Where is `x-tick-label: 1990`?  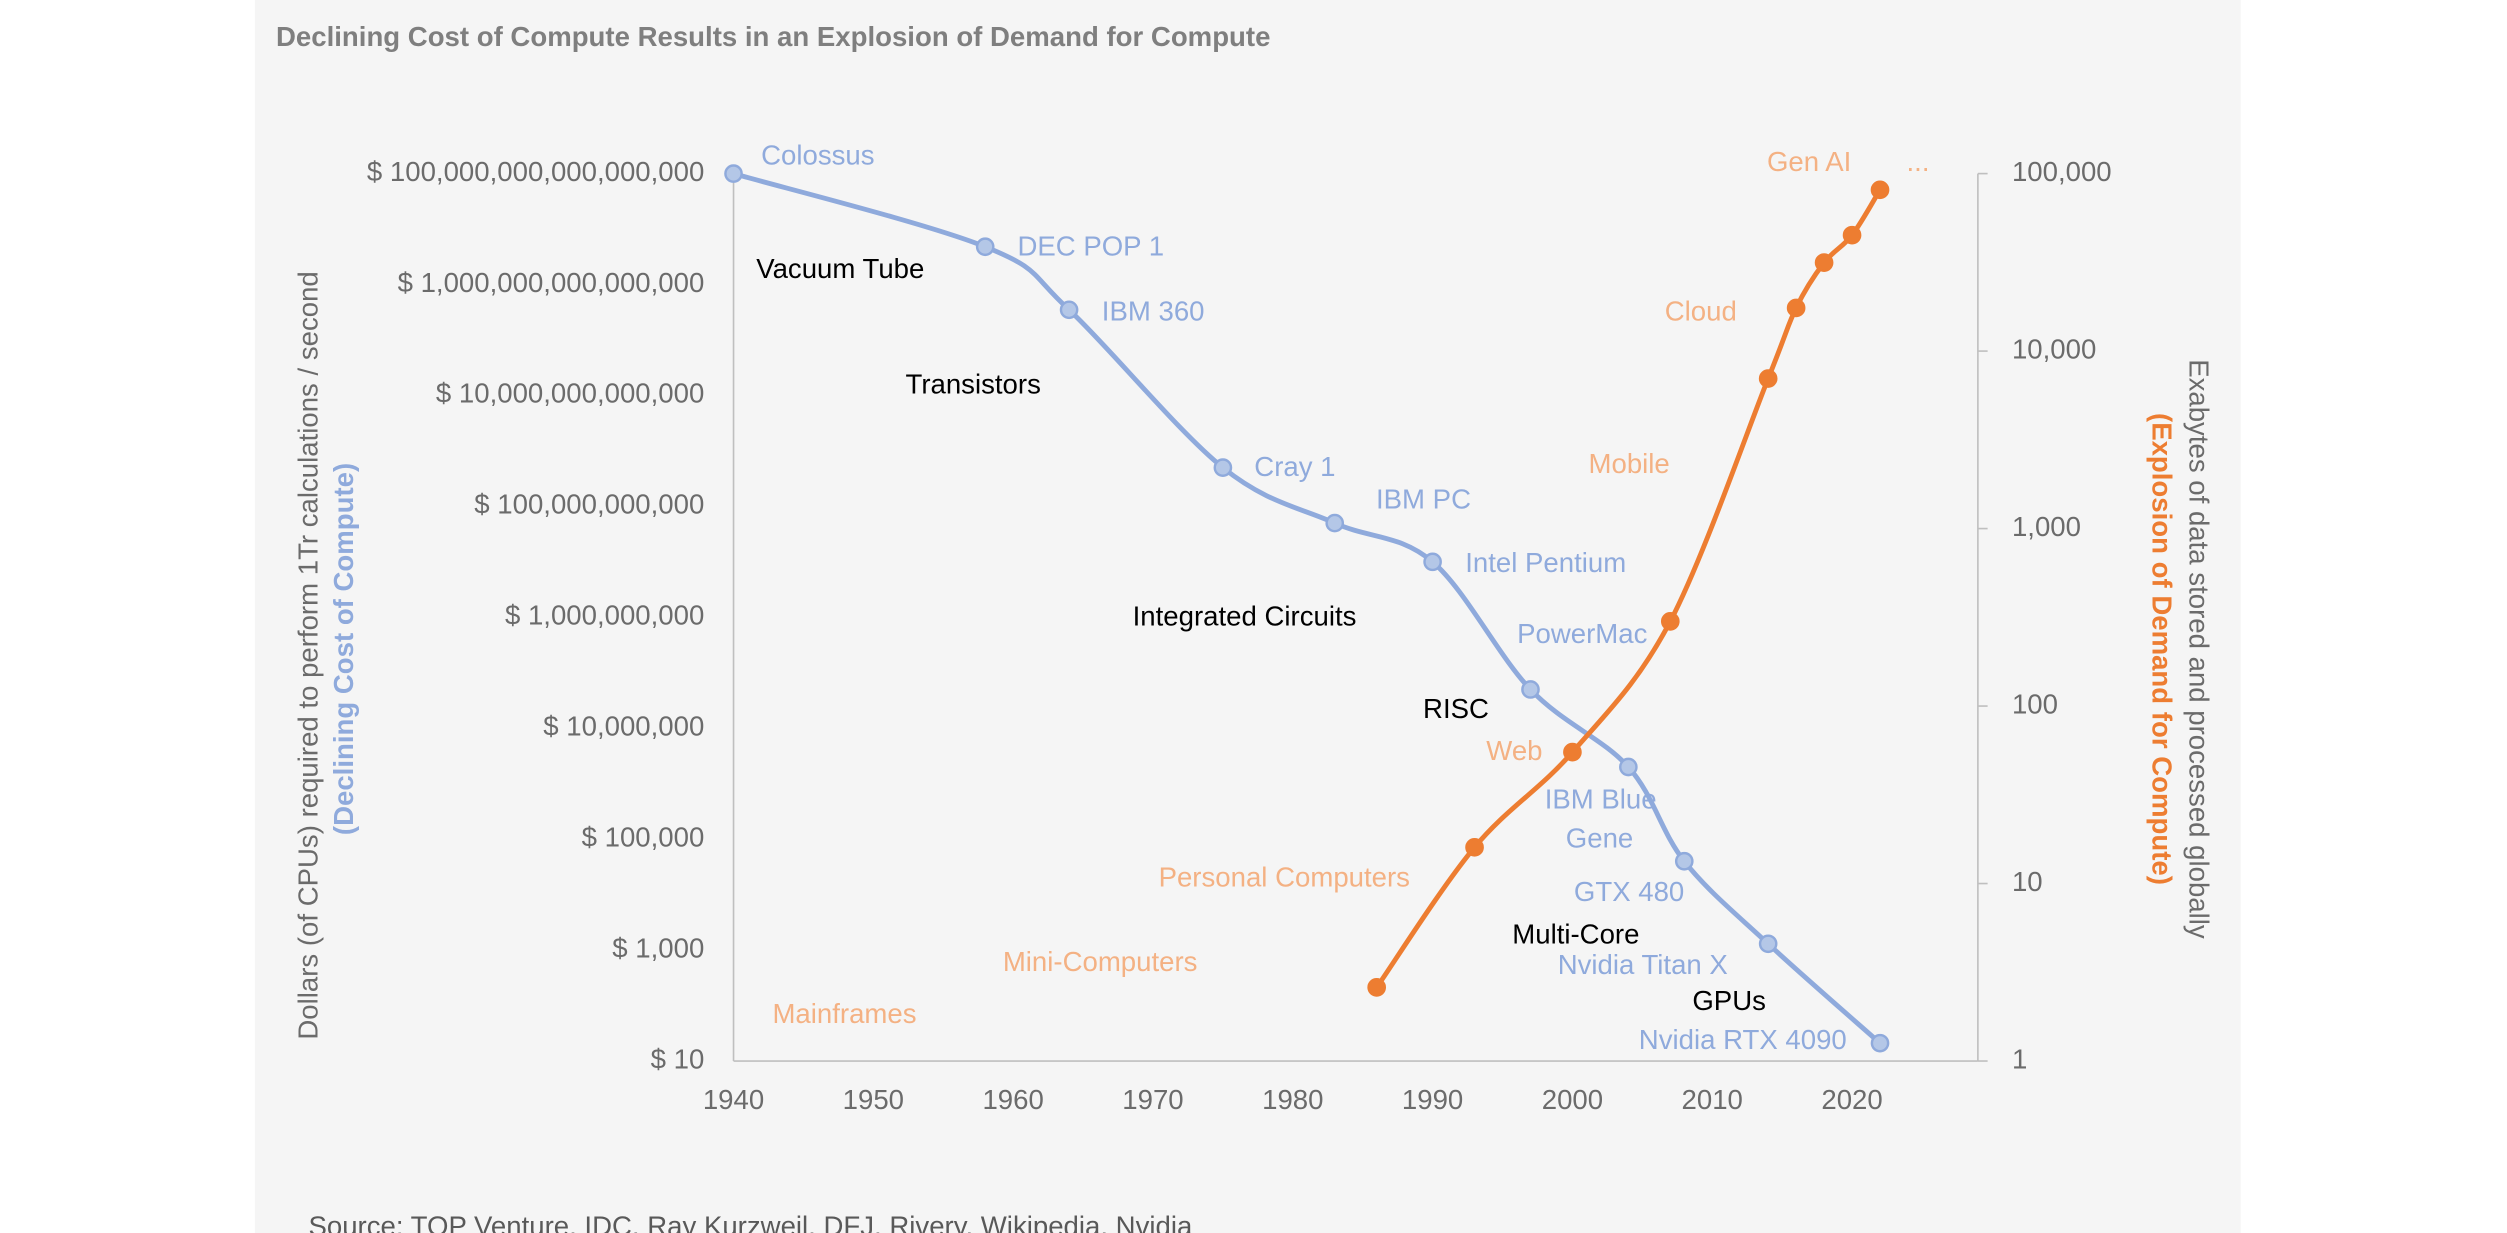
x-tick-label: 1990 is located at coordinates (1432, 1099).